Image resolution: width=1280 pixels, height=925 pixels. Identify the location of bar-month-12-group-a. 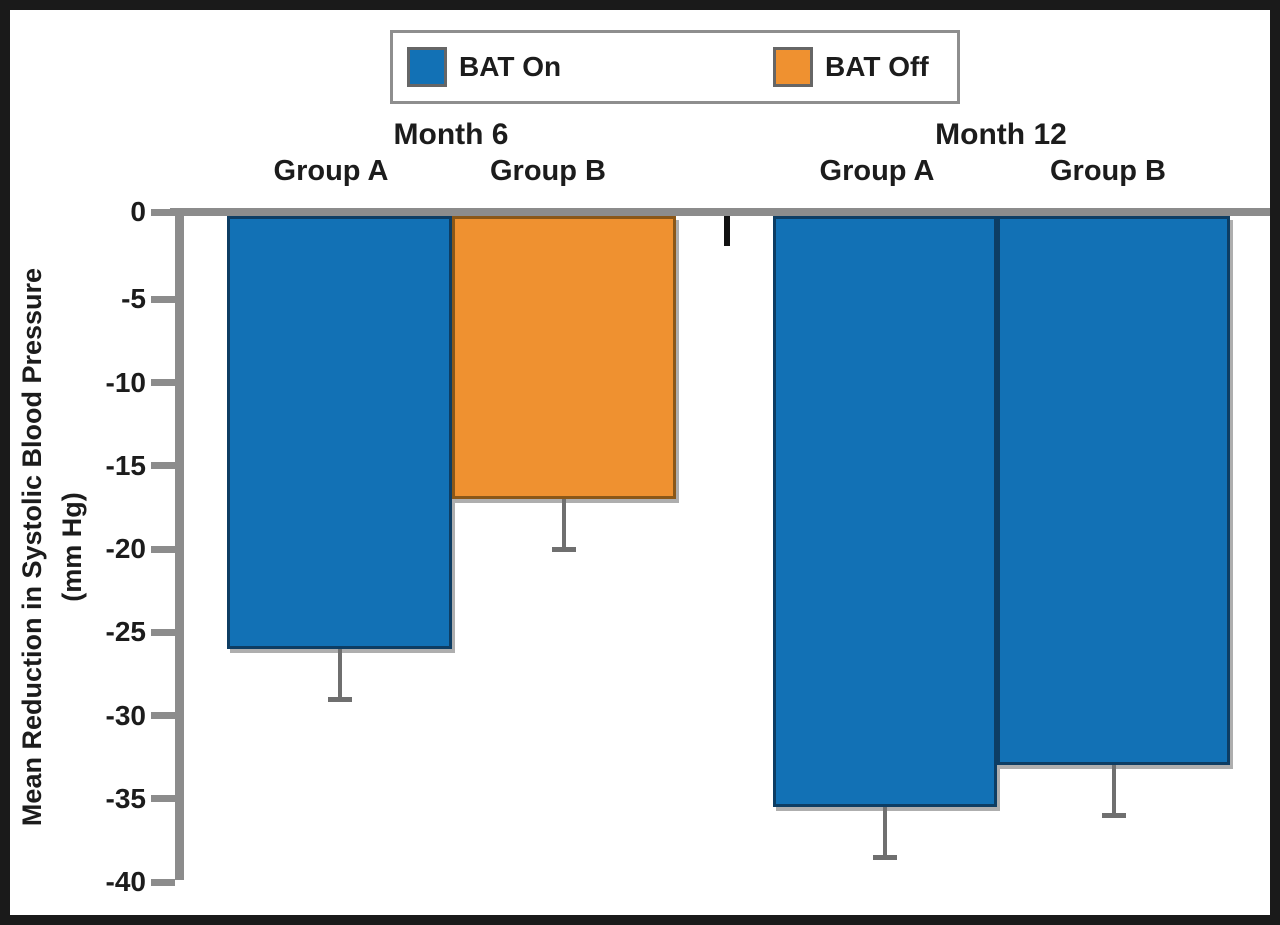
(885, 512).